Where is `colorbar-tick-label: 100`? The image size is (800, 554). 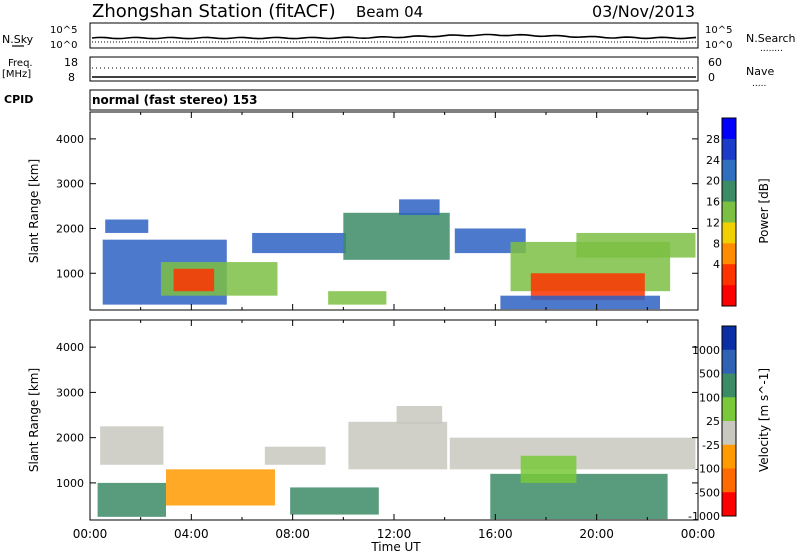 colorbar-tick-label: 100 is located at coordinates (709, 397).